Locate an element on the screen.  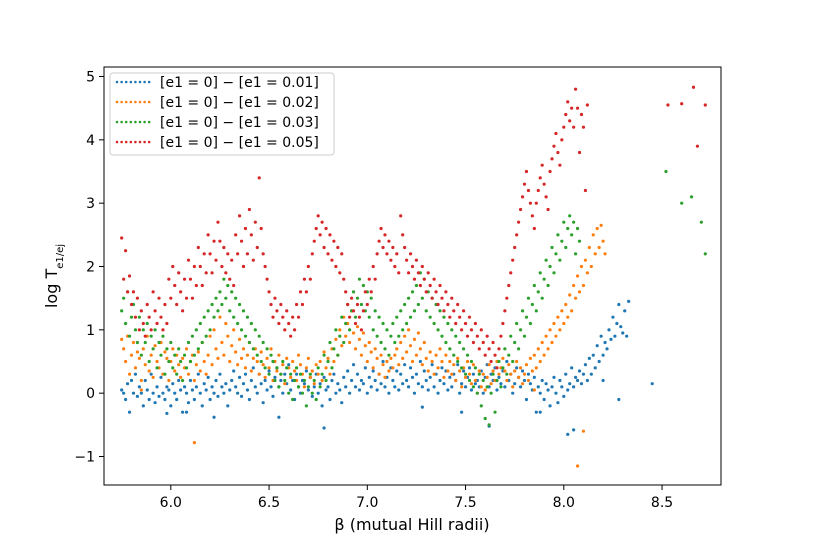
x-tick-label-4: 8.0 is located at coordinates (564, 503).